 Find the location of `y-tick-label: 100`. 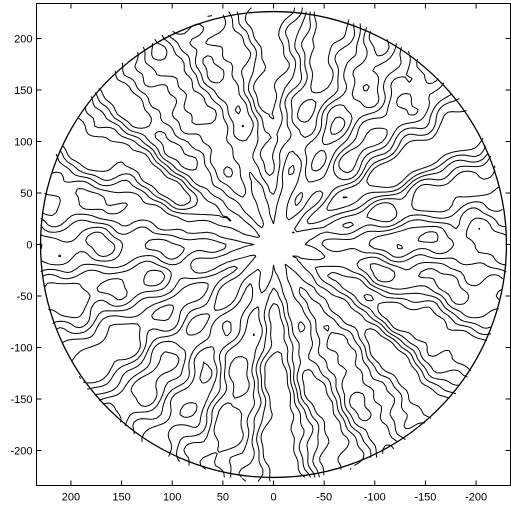

y-tick-label: 100 is located at coordinates (23, 143).